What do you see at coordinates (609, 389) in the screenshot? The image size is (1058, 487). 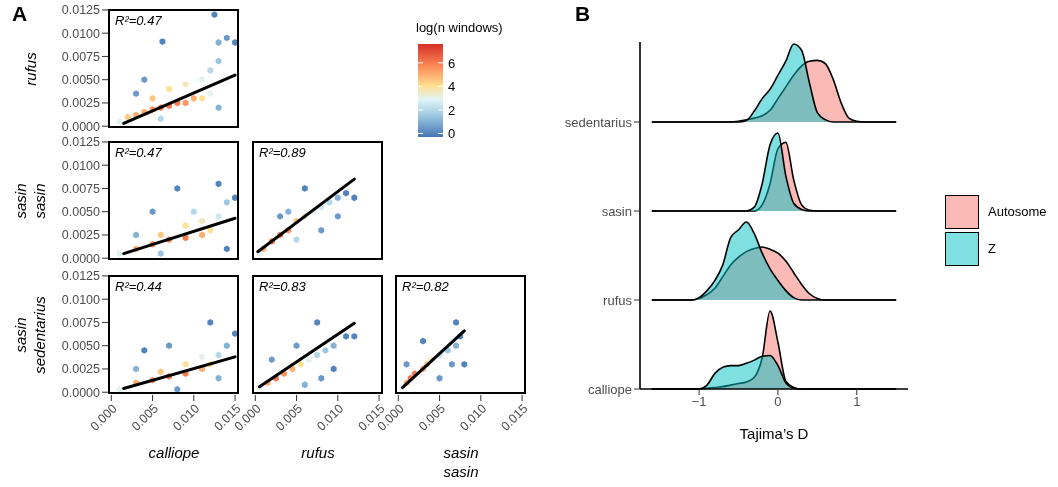 I see `y-axis-title: calliope` at bounding box center [609, 389].